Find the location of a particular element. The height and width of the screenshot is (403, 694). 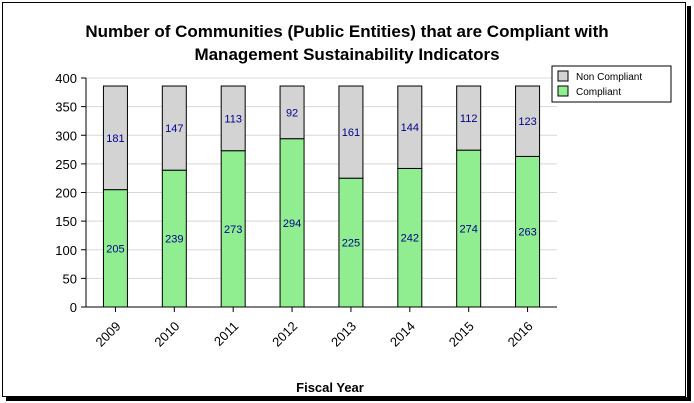

data-label: 123 is located at coordinates (527, 122).